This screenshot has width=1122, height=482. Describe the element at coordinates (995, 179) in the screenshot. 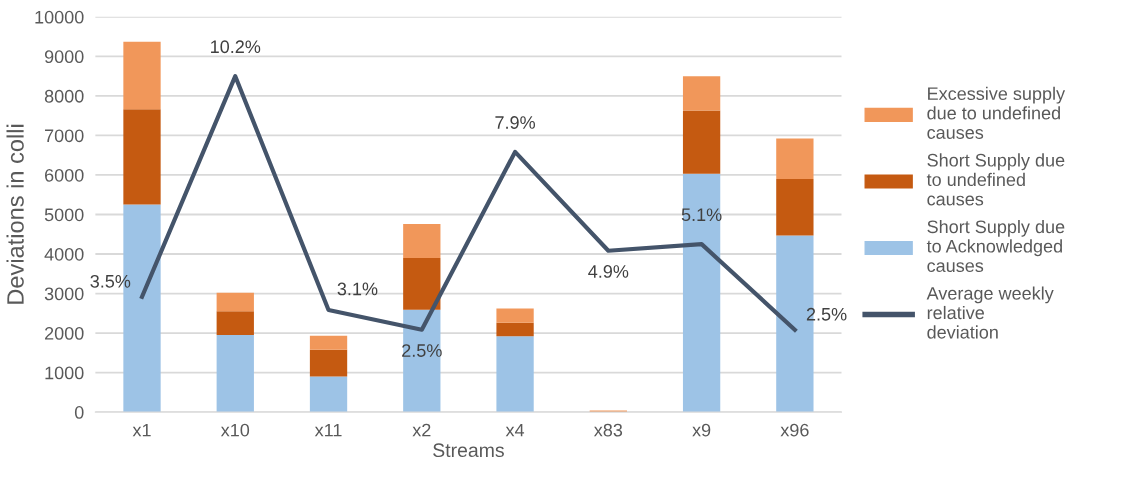

I see `legend-label: Short Supply due to undefined causes` at that location.